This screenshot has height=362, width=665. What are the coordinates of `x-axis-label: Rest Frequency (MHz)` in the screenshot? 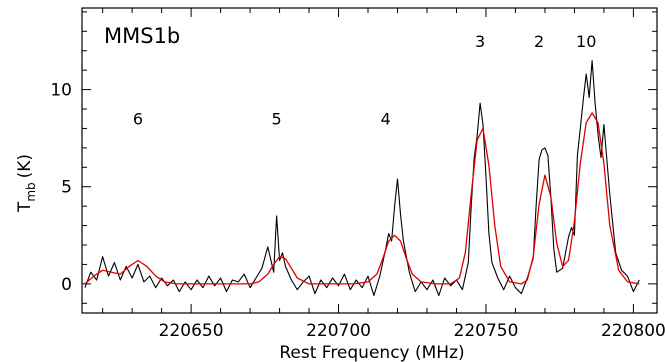 It's located at (371, 352).